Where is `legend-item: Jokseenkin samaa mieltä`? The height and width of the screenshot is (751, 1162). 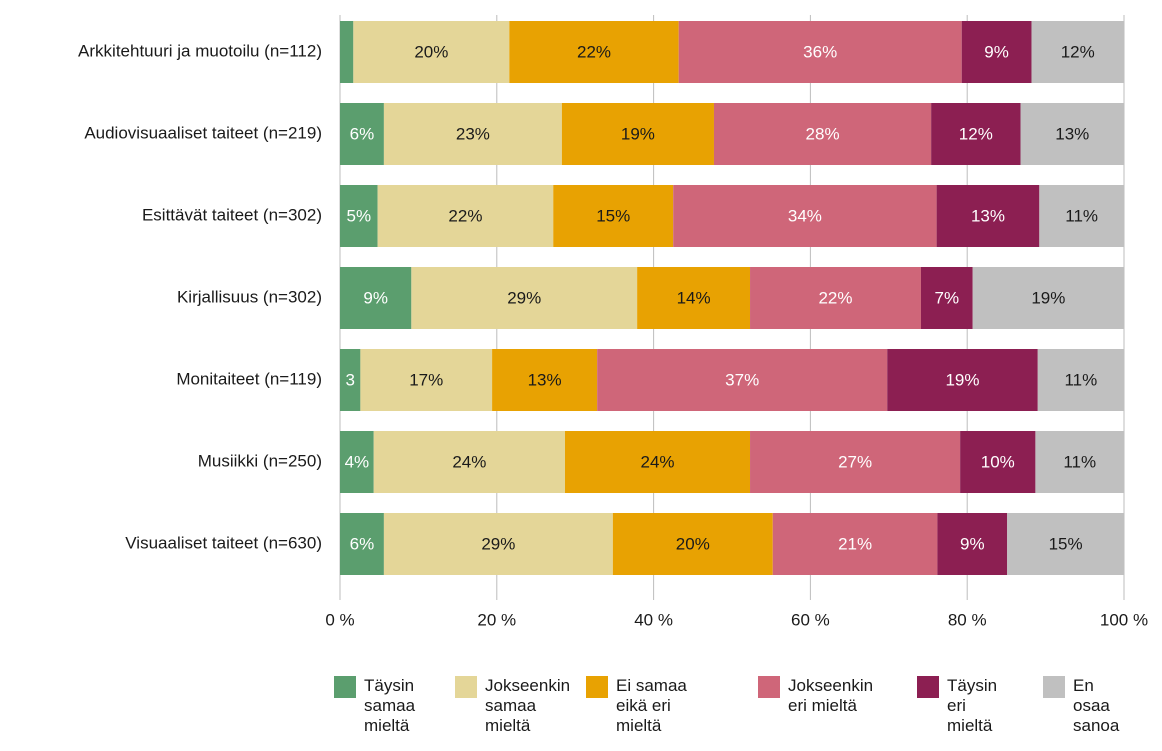 legend-item: Jokseenkin samaa mieltä is located at coordinates (520, 706).